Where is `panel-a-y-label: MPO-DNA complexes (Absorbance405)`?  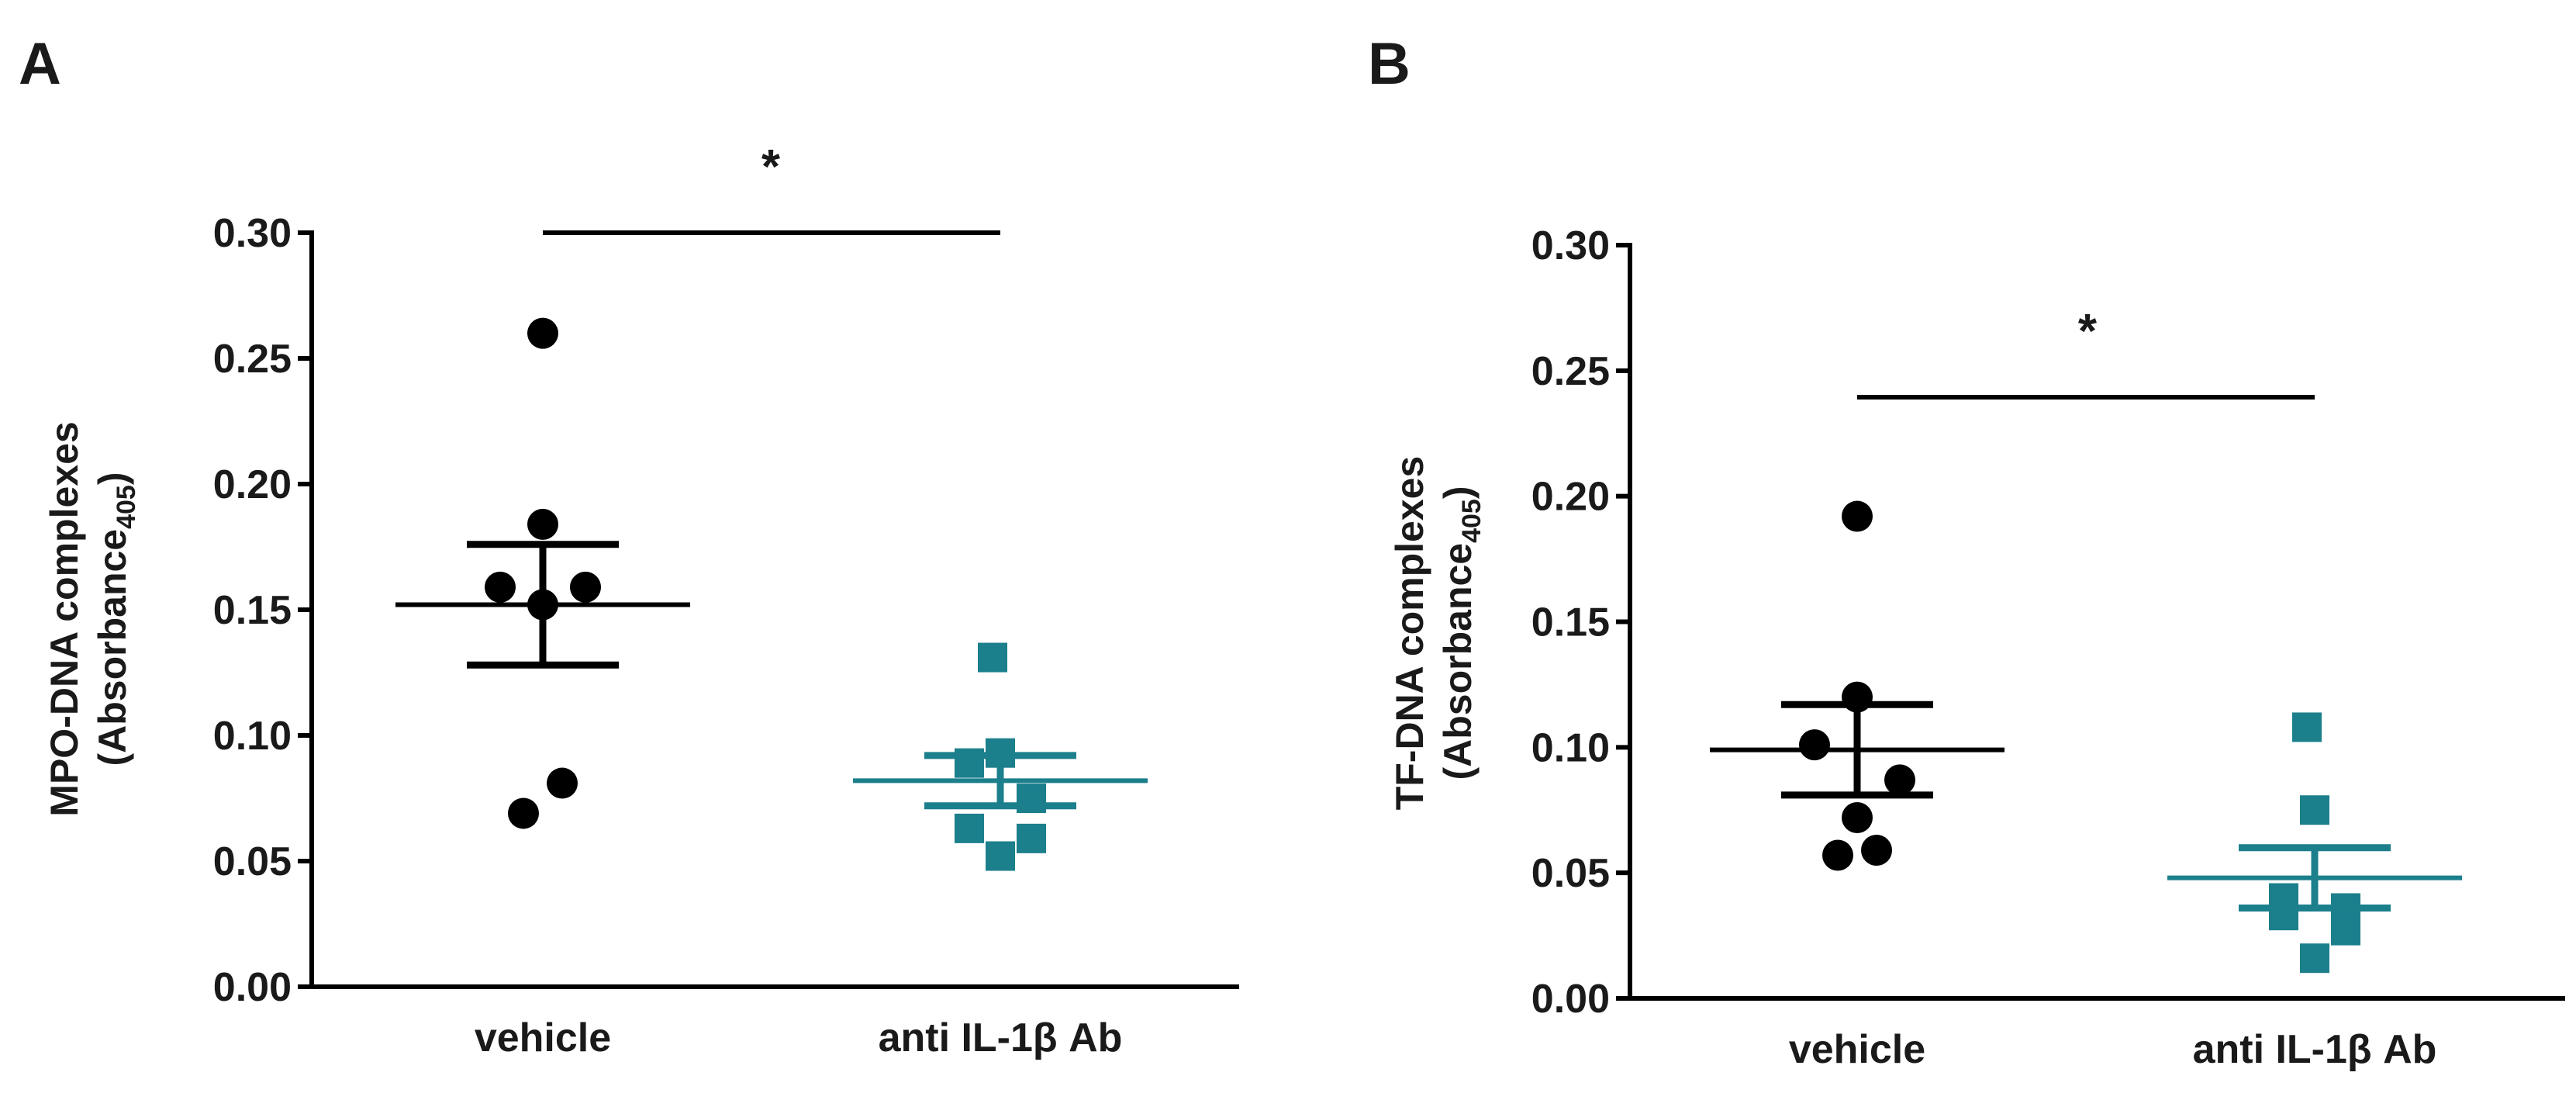
panel-a-y-label: MPO-DNA complexes (Absorbance405) is located at coordinates (92, 619).